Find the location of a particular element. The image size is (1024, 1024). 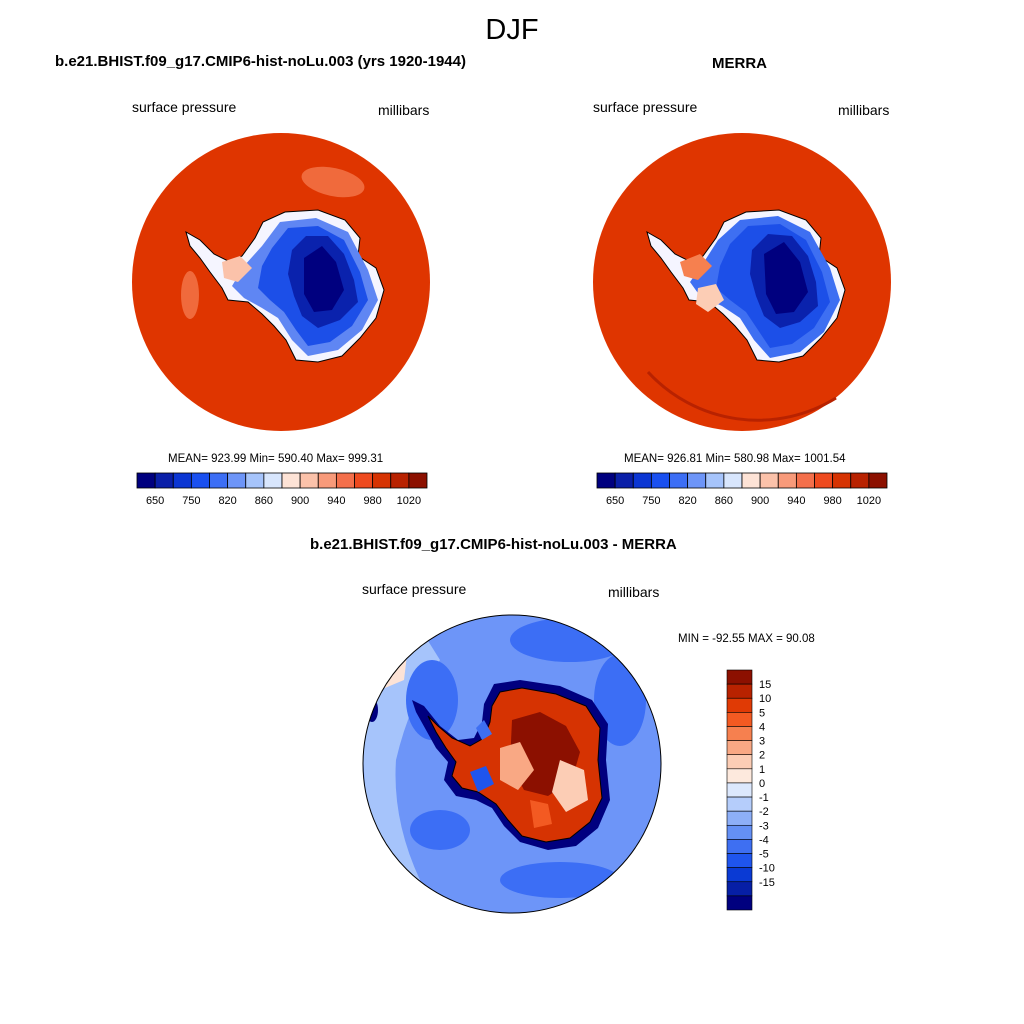

colorbar-panel3-tick-label: -10 is located at coordinates (767, 869).